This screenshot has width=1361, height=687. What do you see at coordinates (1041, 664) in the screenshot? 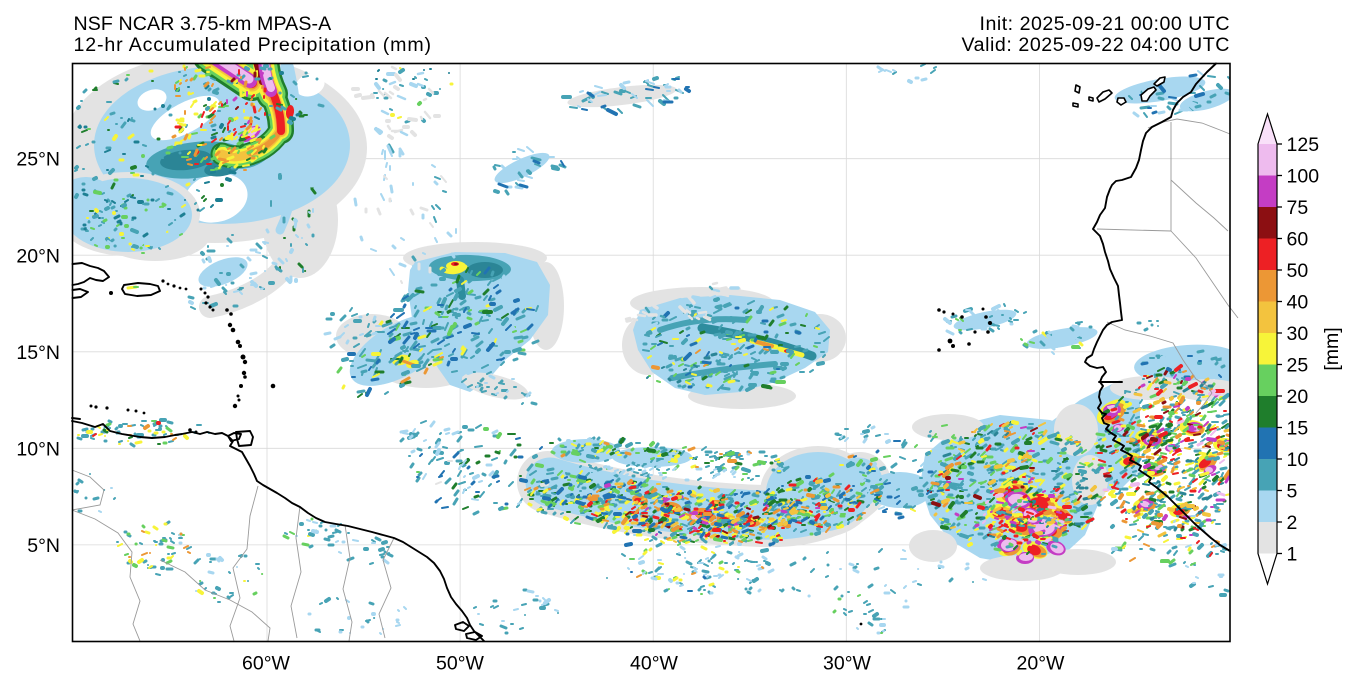
I see `svg-text: 20°W` at bounding box center [1041, 664].